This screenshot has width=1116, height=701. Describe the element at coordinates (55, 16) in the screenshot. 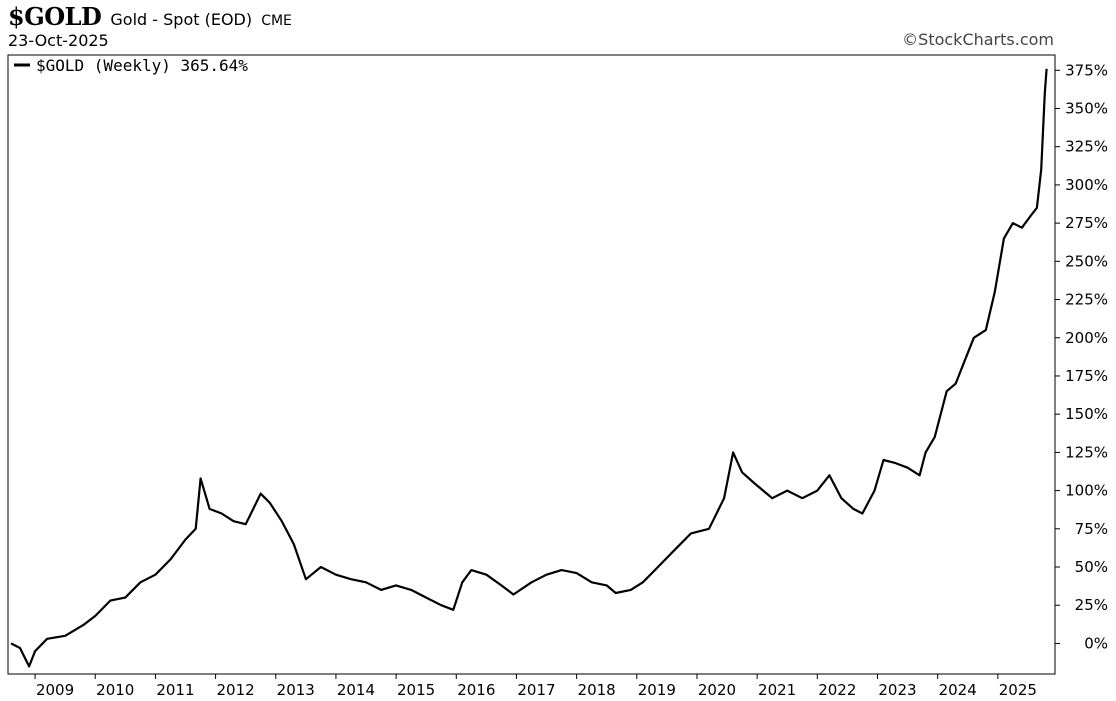

I see `ticker-symbol: $GOLD` at that location.